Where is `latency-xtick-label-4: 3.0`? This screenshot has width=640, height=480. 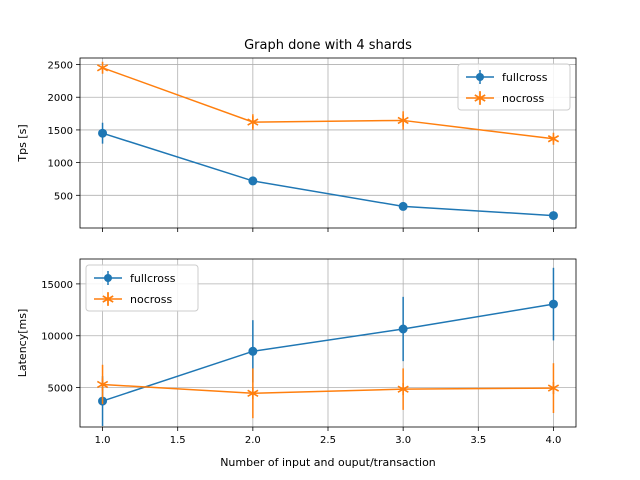 latency-xtick-label-4: 3.0 is located at coordinates (403, 440).